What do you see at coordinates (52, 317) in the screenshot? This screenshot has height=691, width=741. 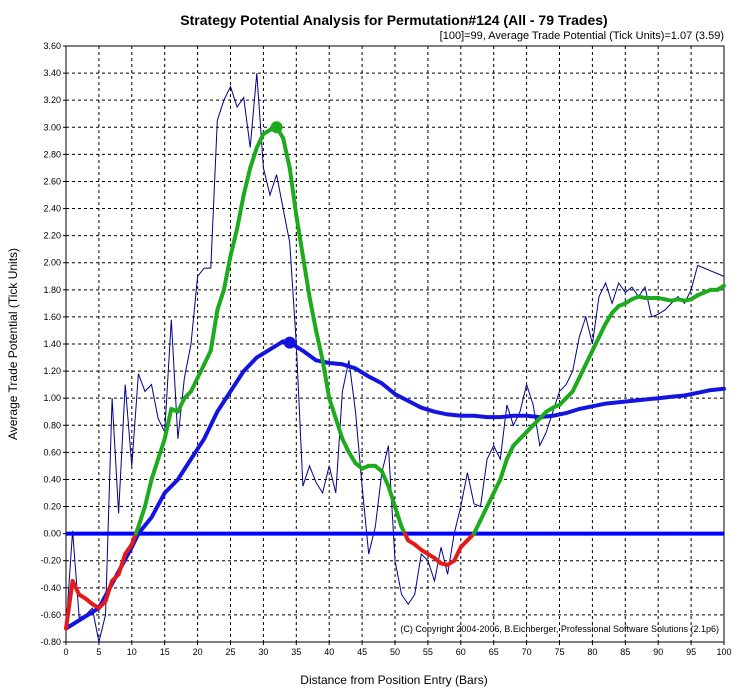 I see `y-tick-label: 1.60` at bounding box center [52, 317].